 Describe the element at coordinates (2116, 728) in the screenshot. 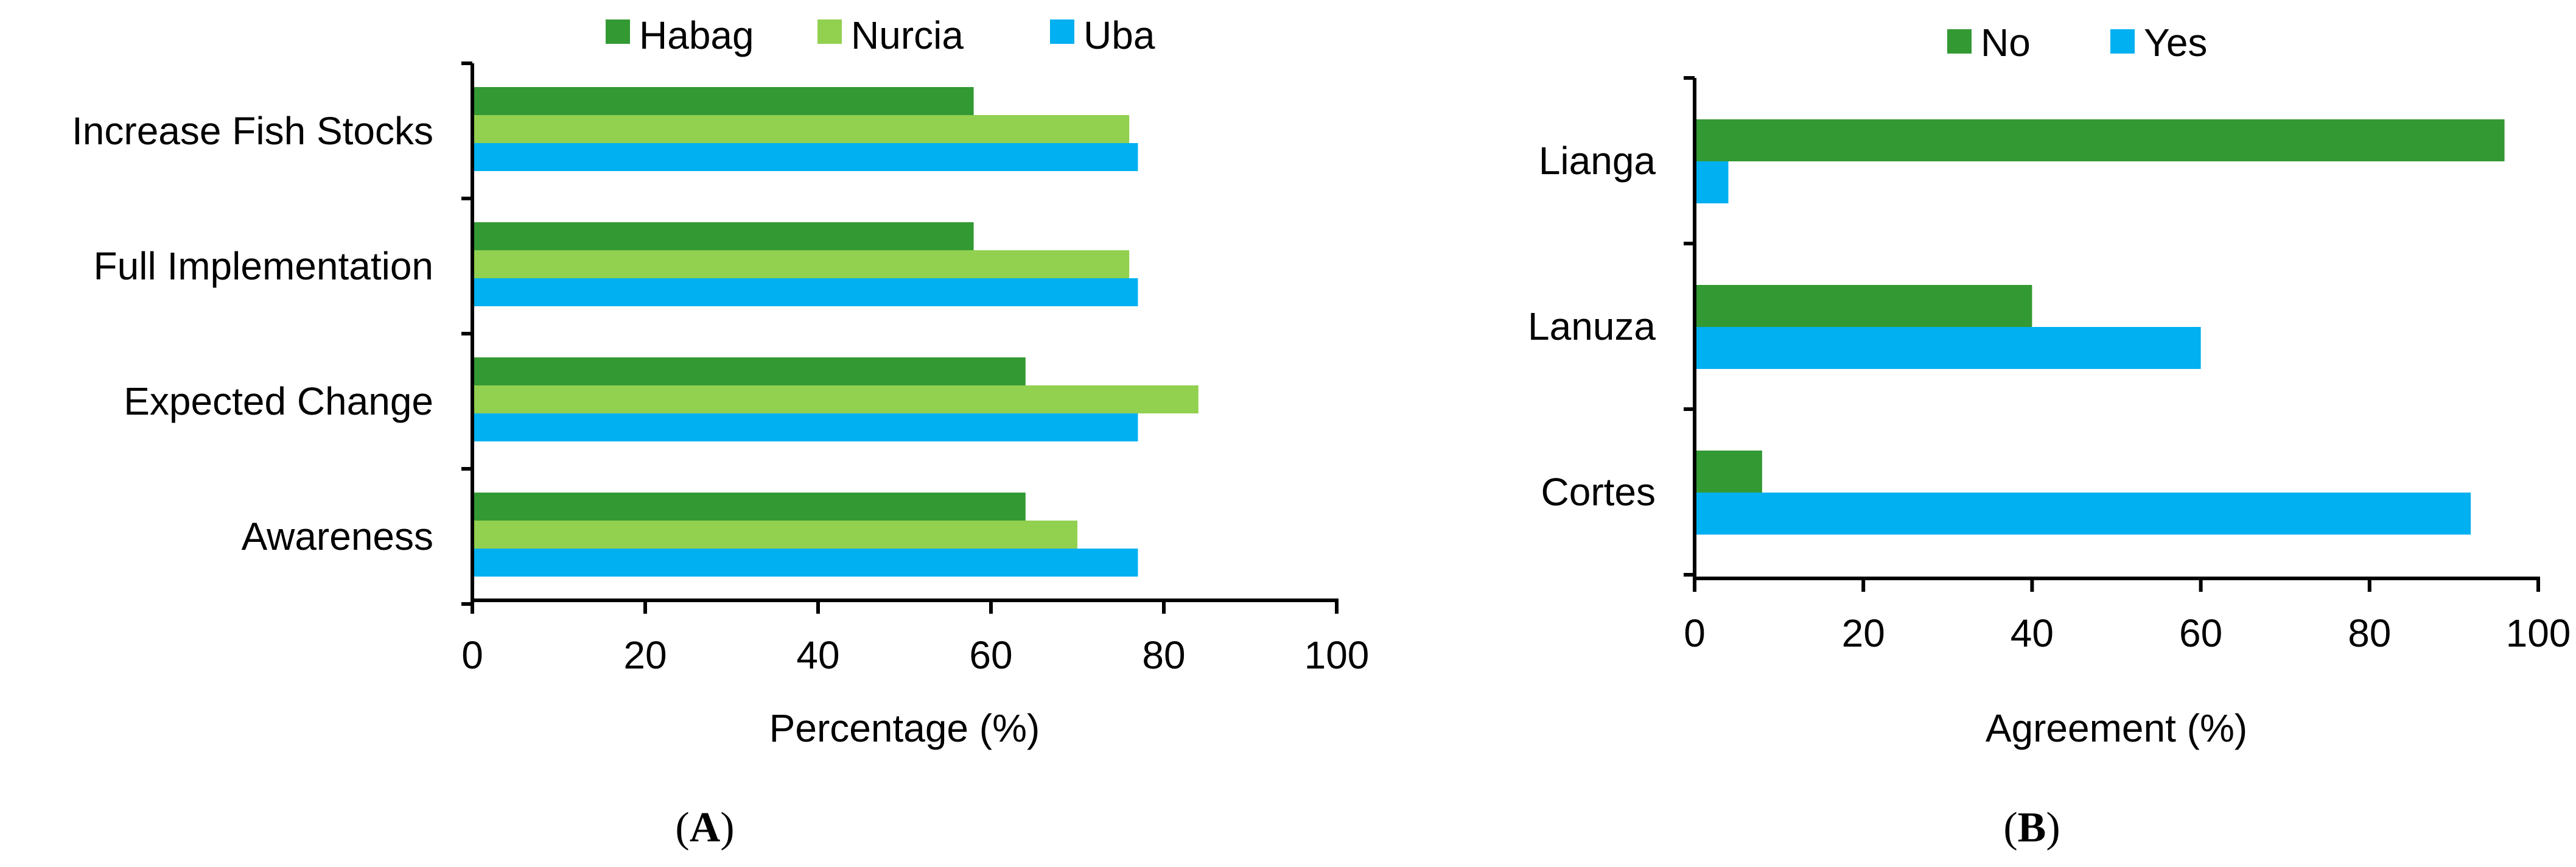

I see `chart-b-x-axis-label: Agreement (%)` at that location.